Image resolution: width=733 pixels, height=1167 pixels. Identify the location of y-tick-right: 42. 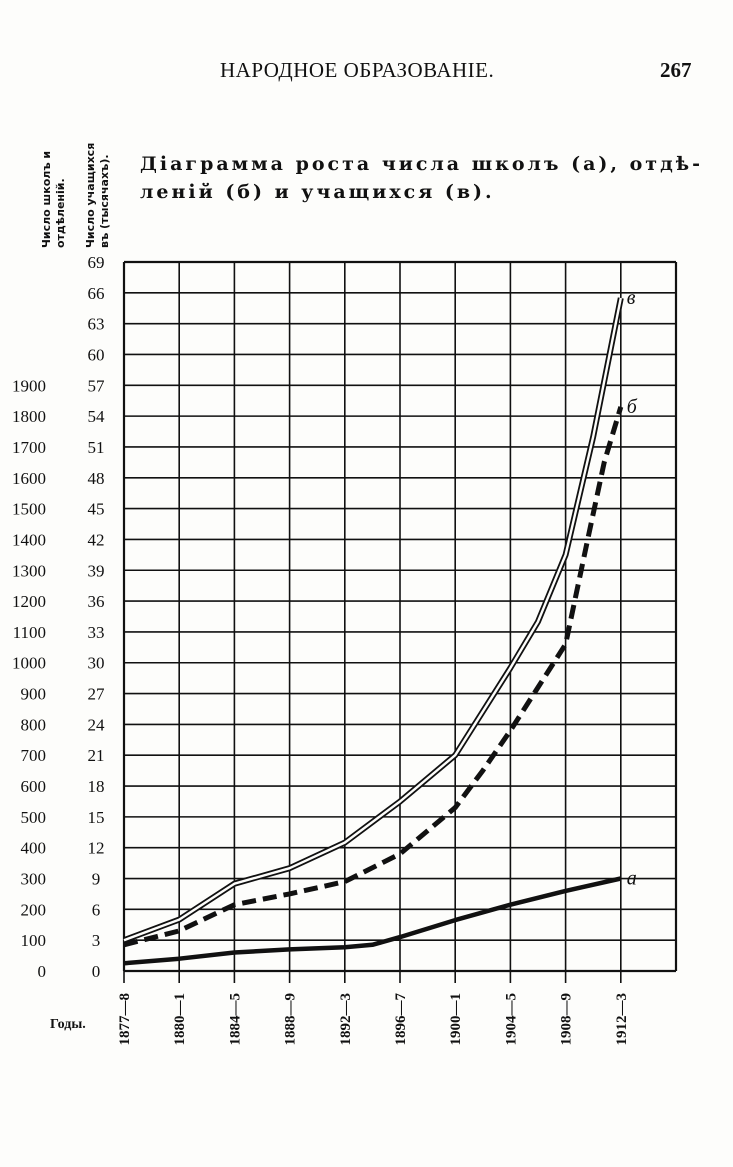
(96, 539).